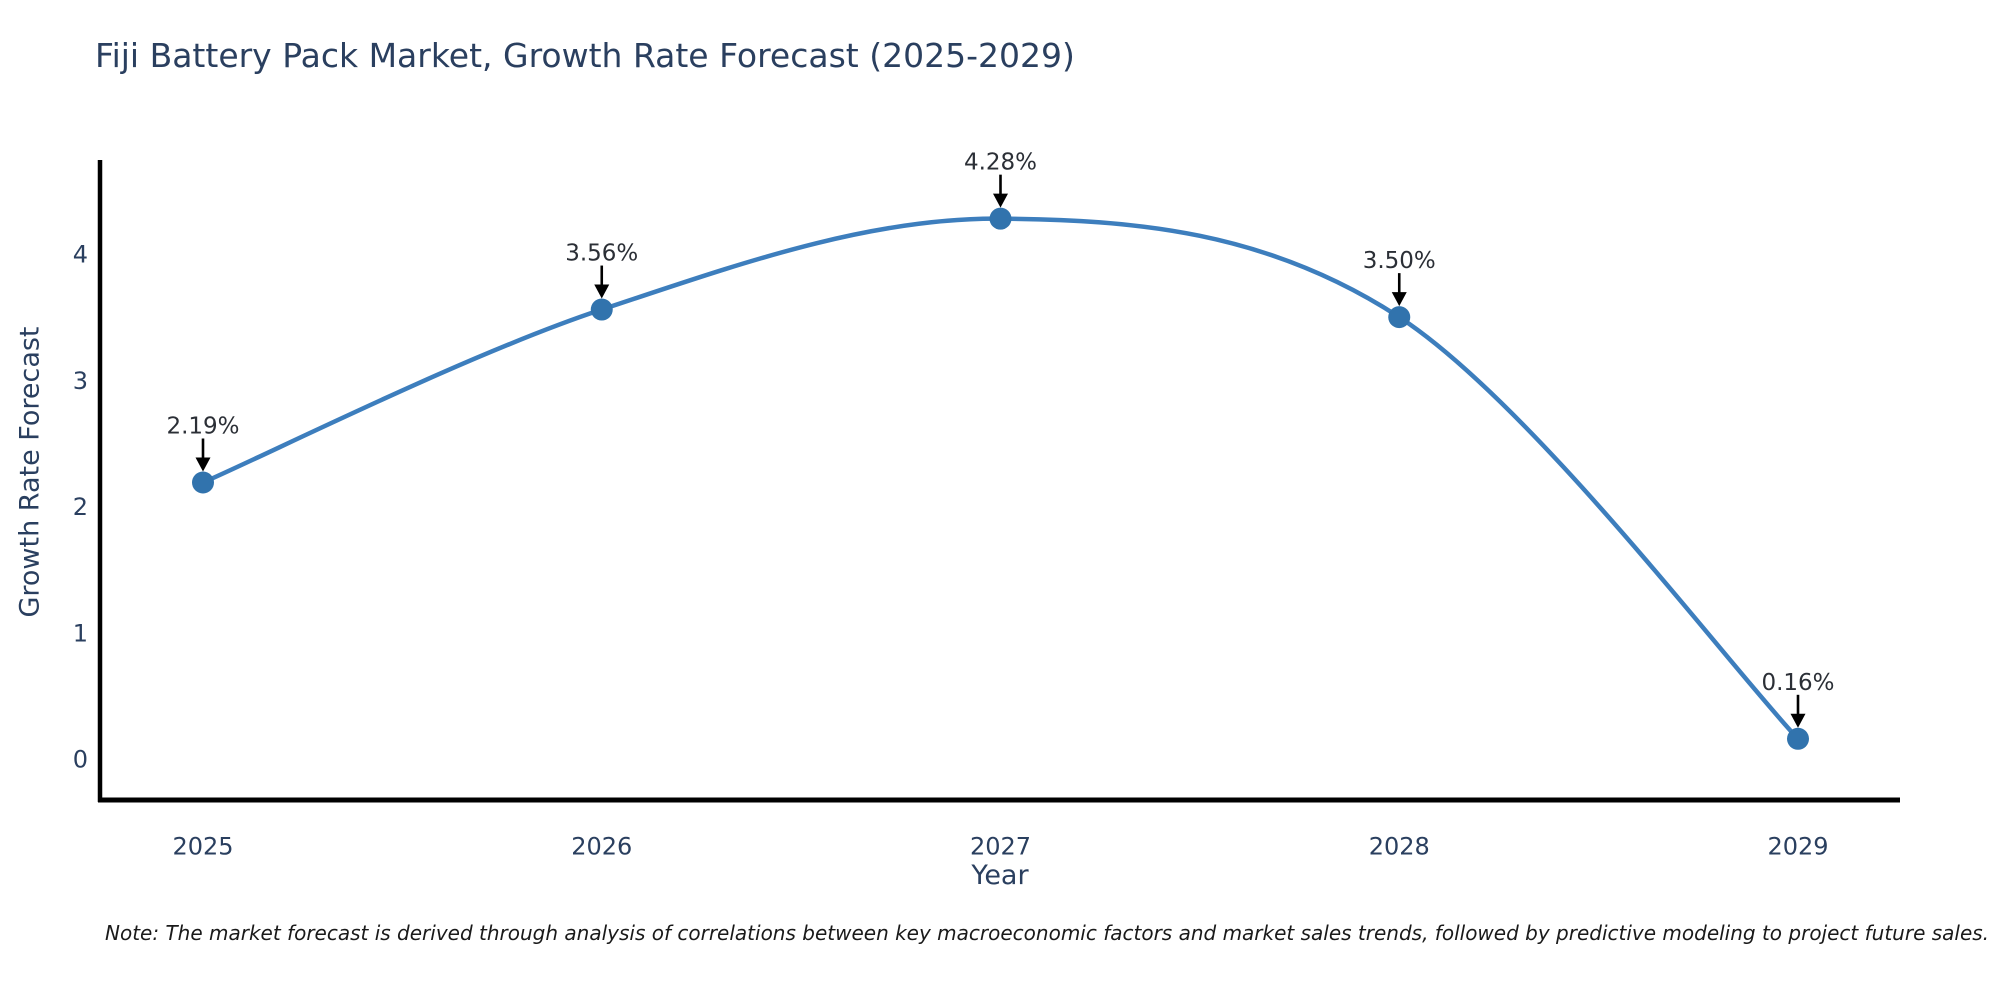  Describe the element at coordinates (80, 633) in the screenshot. I see `y-tick-label: 1` at that location.